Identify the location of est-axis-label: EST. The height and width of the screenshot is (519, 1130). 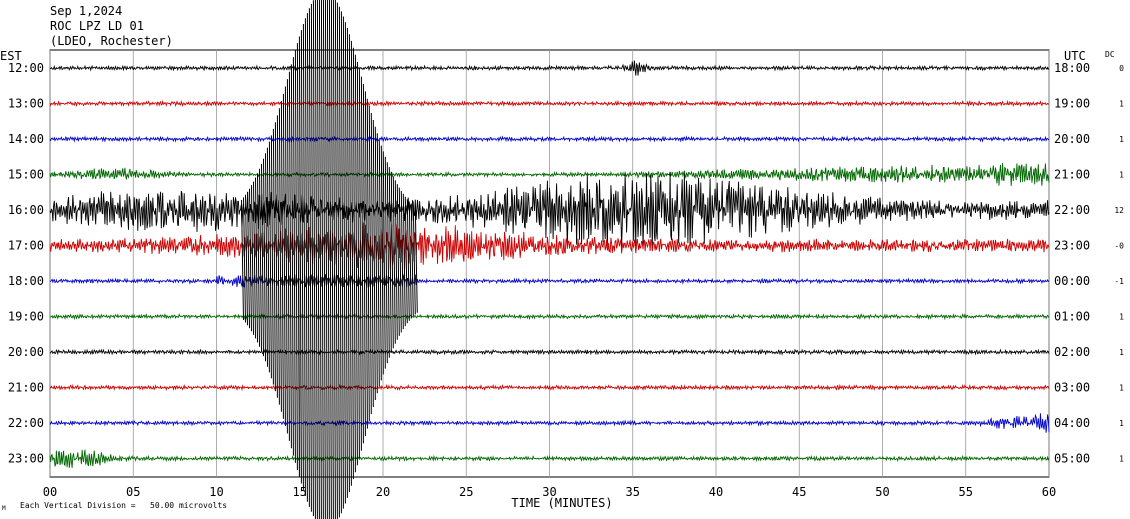
(11, 56).